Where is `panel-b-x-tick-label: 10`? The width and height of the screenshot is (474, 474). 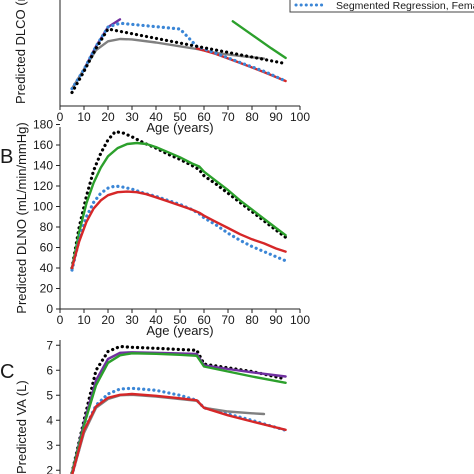 panel-b-x-tick-label: 10 is located at coordinates (84, 320).